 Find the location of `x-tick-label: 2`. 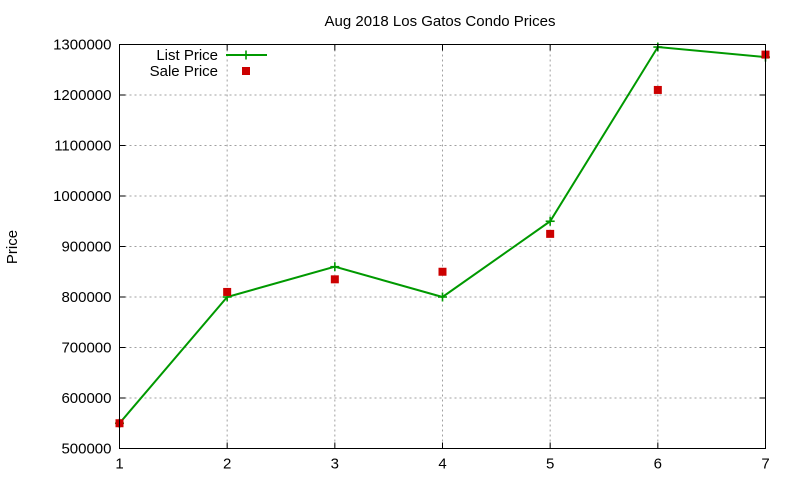

x-tick-label: 2 is located at coordinates (227, 464).